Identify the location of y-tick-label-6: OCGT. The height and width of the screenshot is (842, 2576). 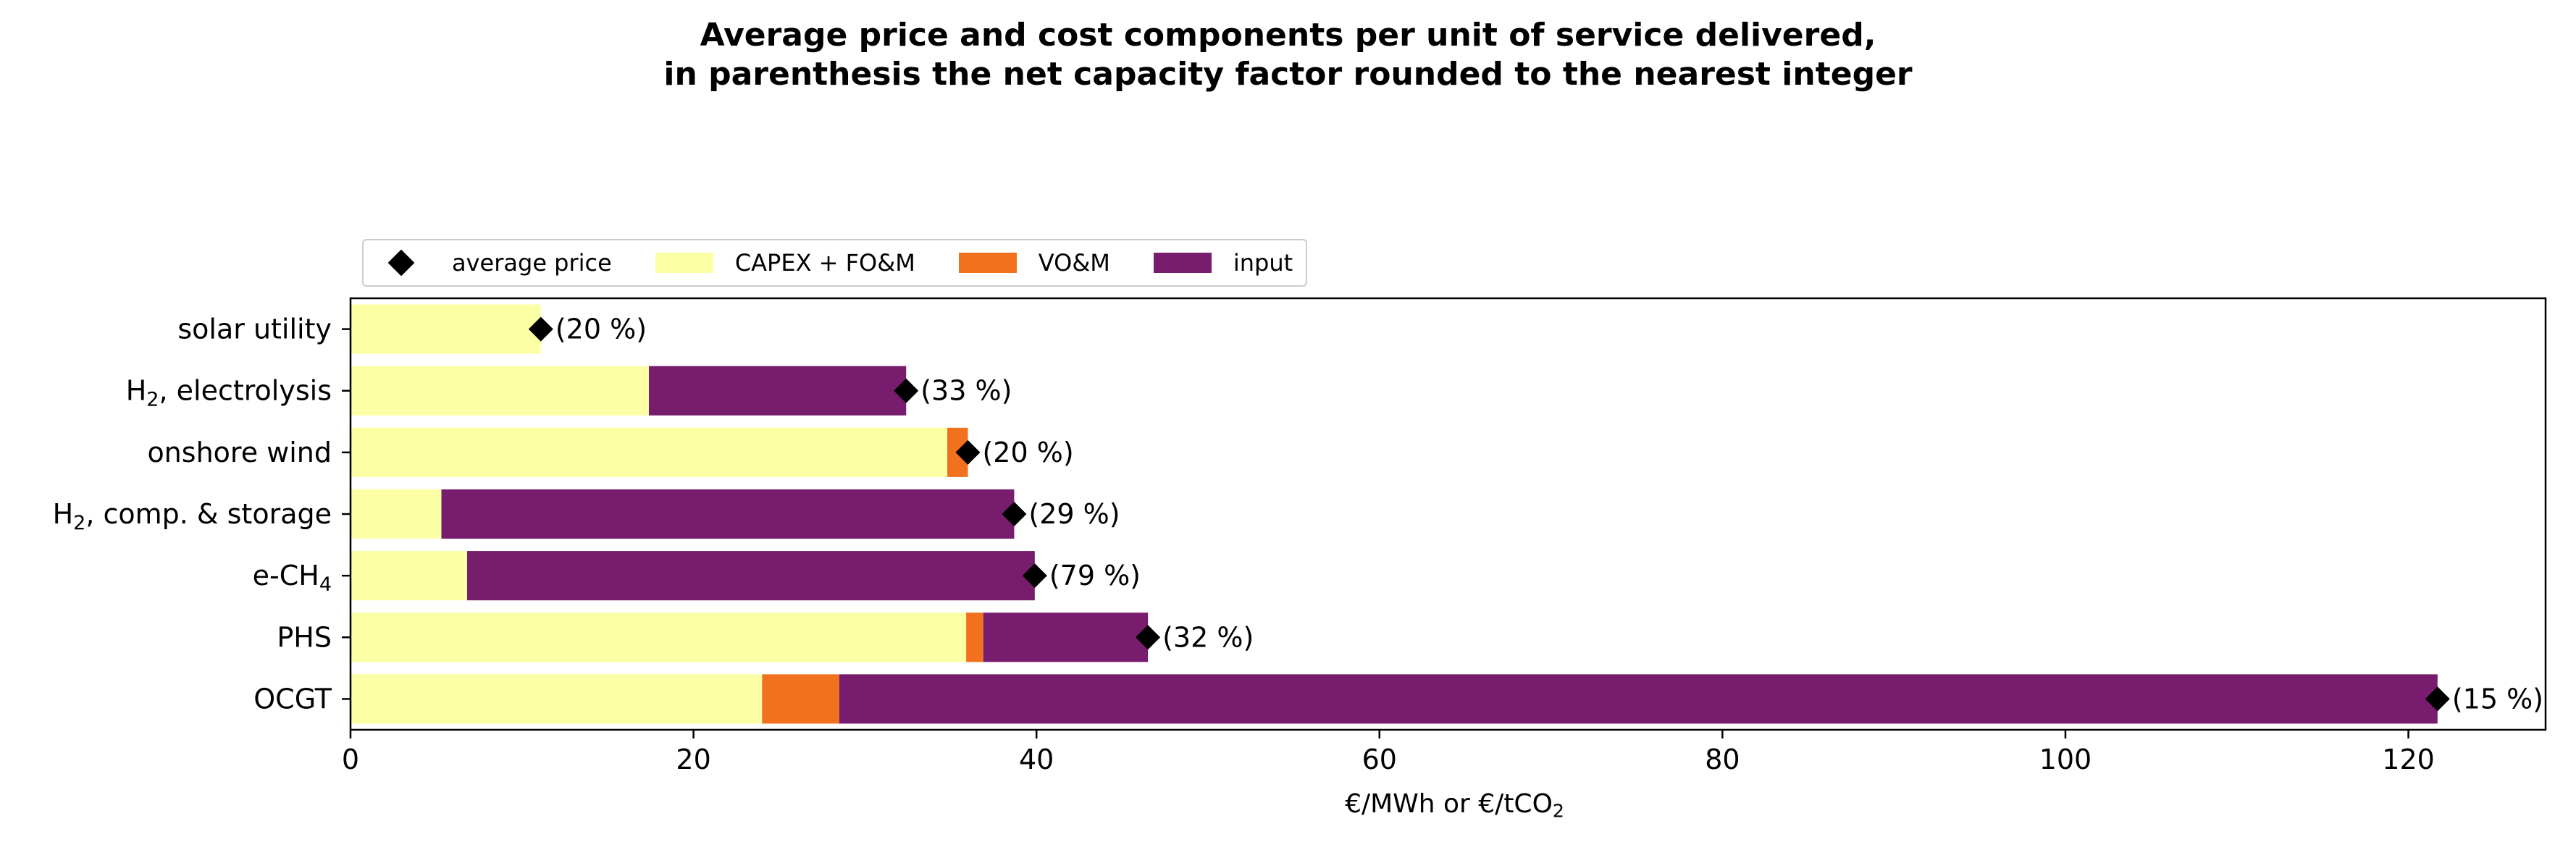
(292, 699).